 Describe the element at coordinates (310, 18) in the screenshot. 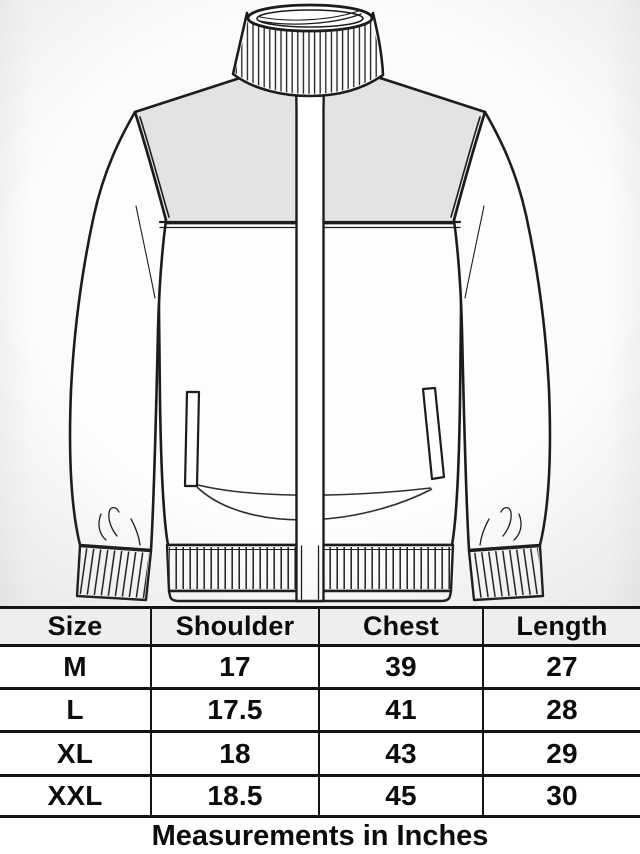

I see `collar-opening` at that location.